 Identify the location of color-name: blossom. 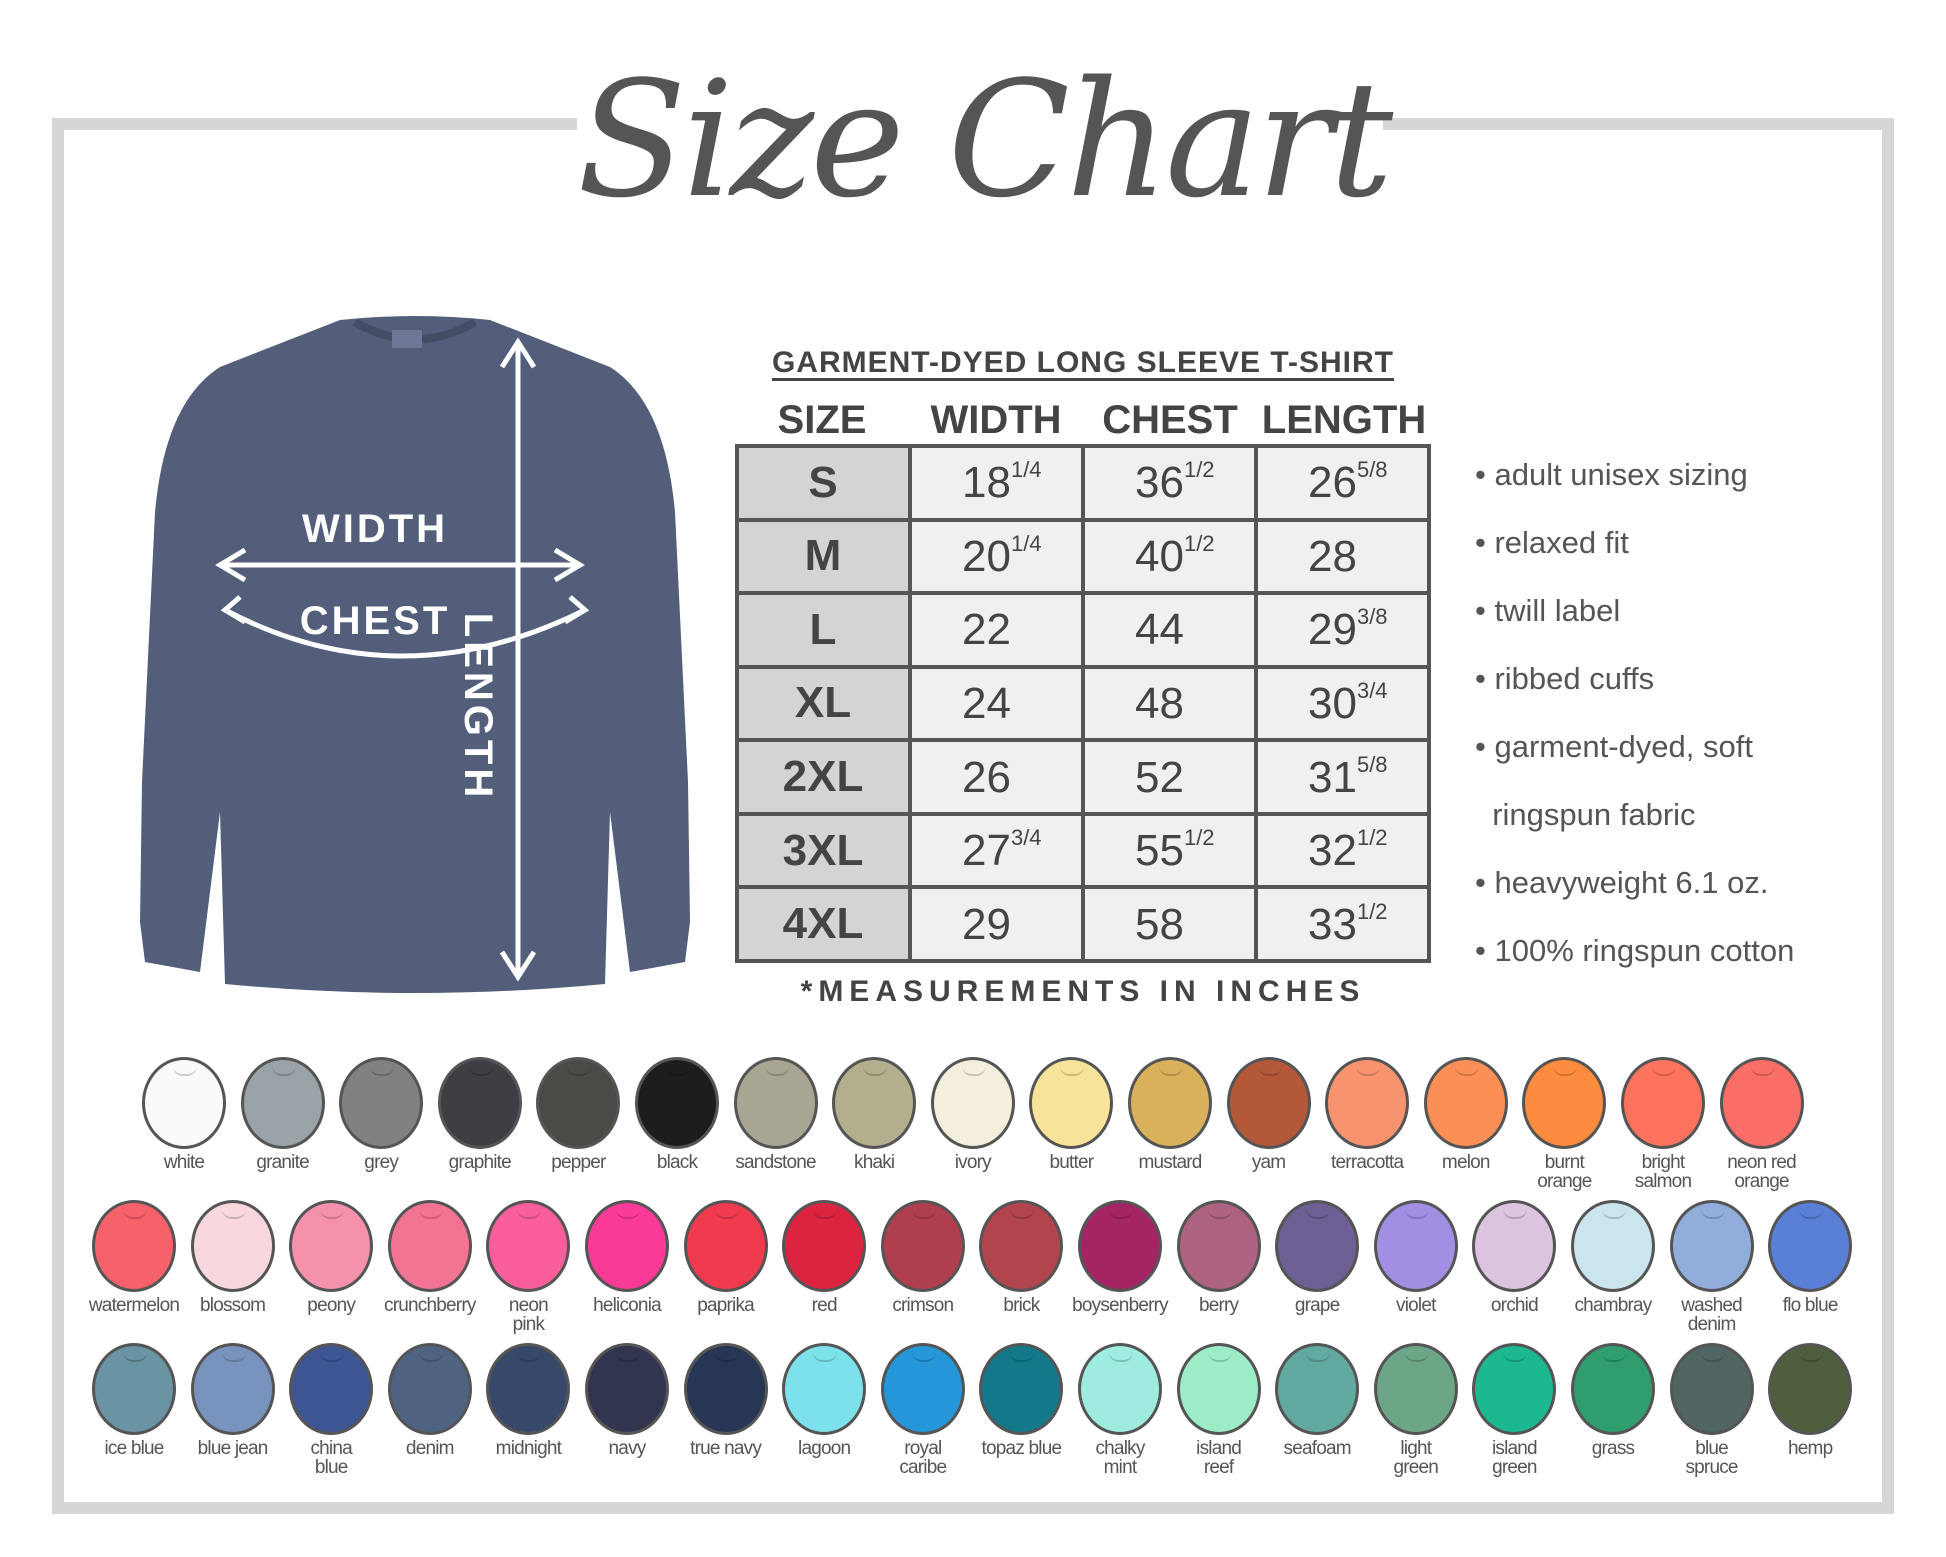
(233, 1305).